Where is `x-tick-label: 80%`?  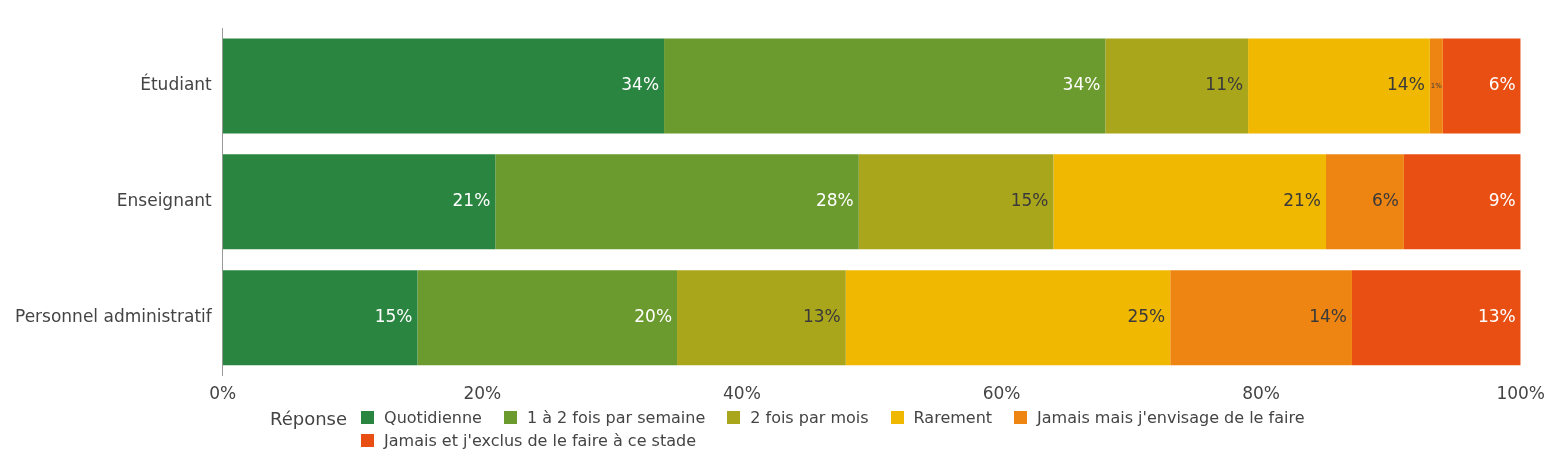 x-tick-label: 80% is located at coordinates (1261, 393).